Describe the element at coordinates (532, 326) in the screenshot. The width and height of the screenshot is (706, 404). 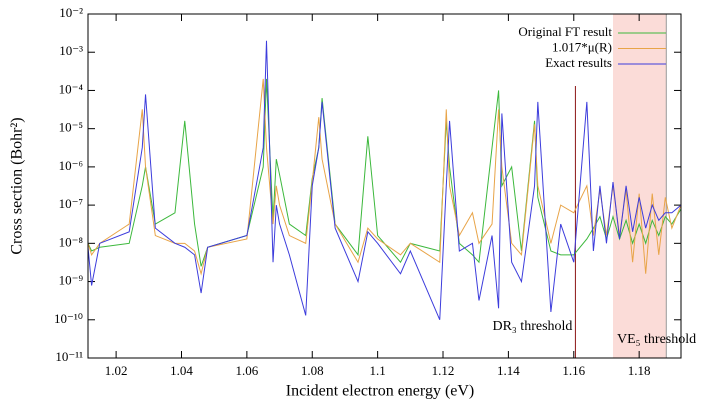
I see `threshold-label: DR₃ threshold` at that location.